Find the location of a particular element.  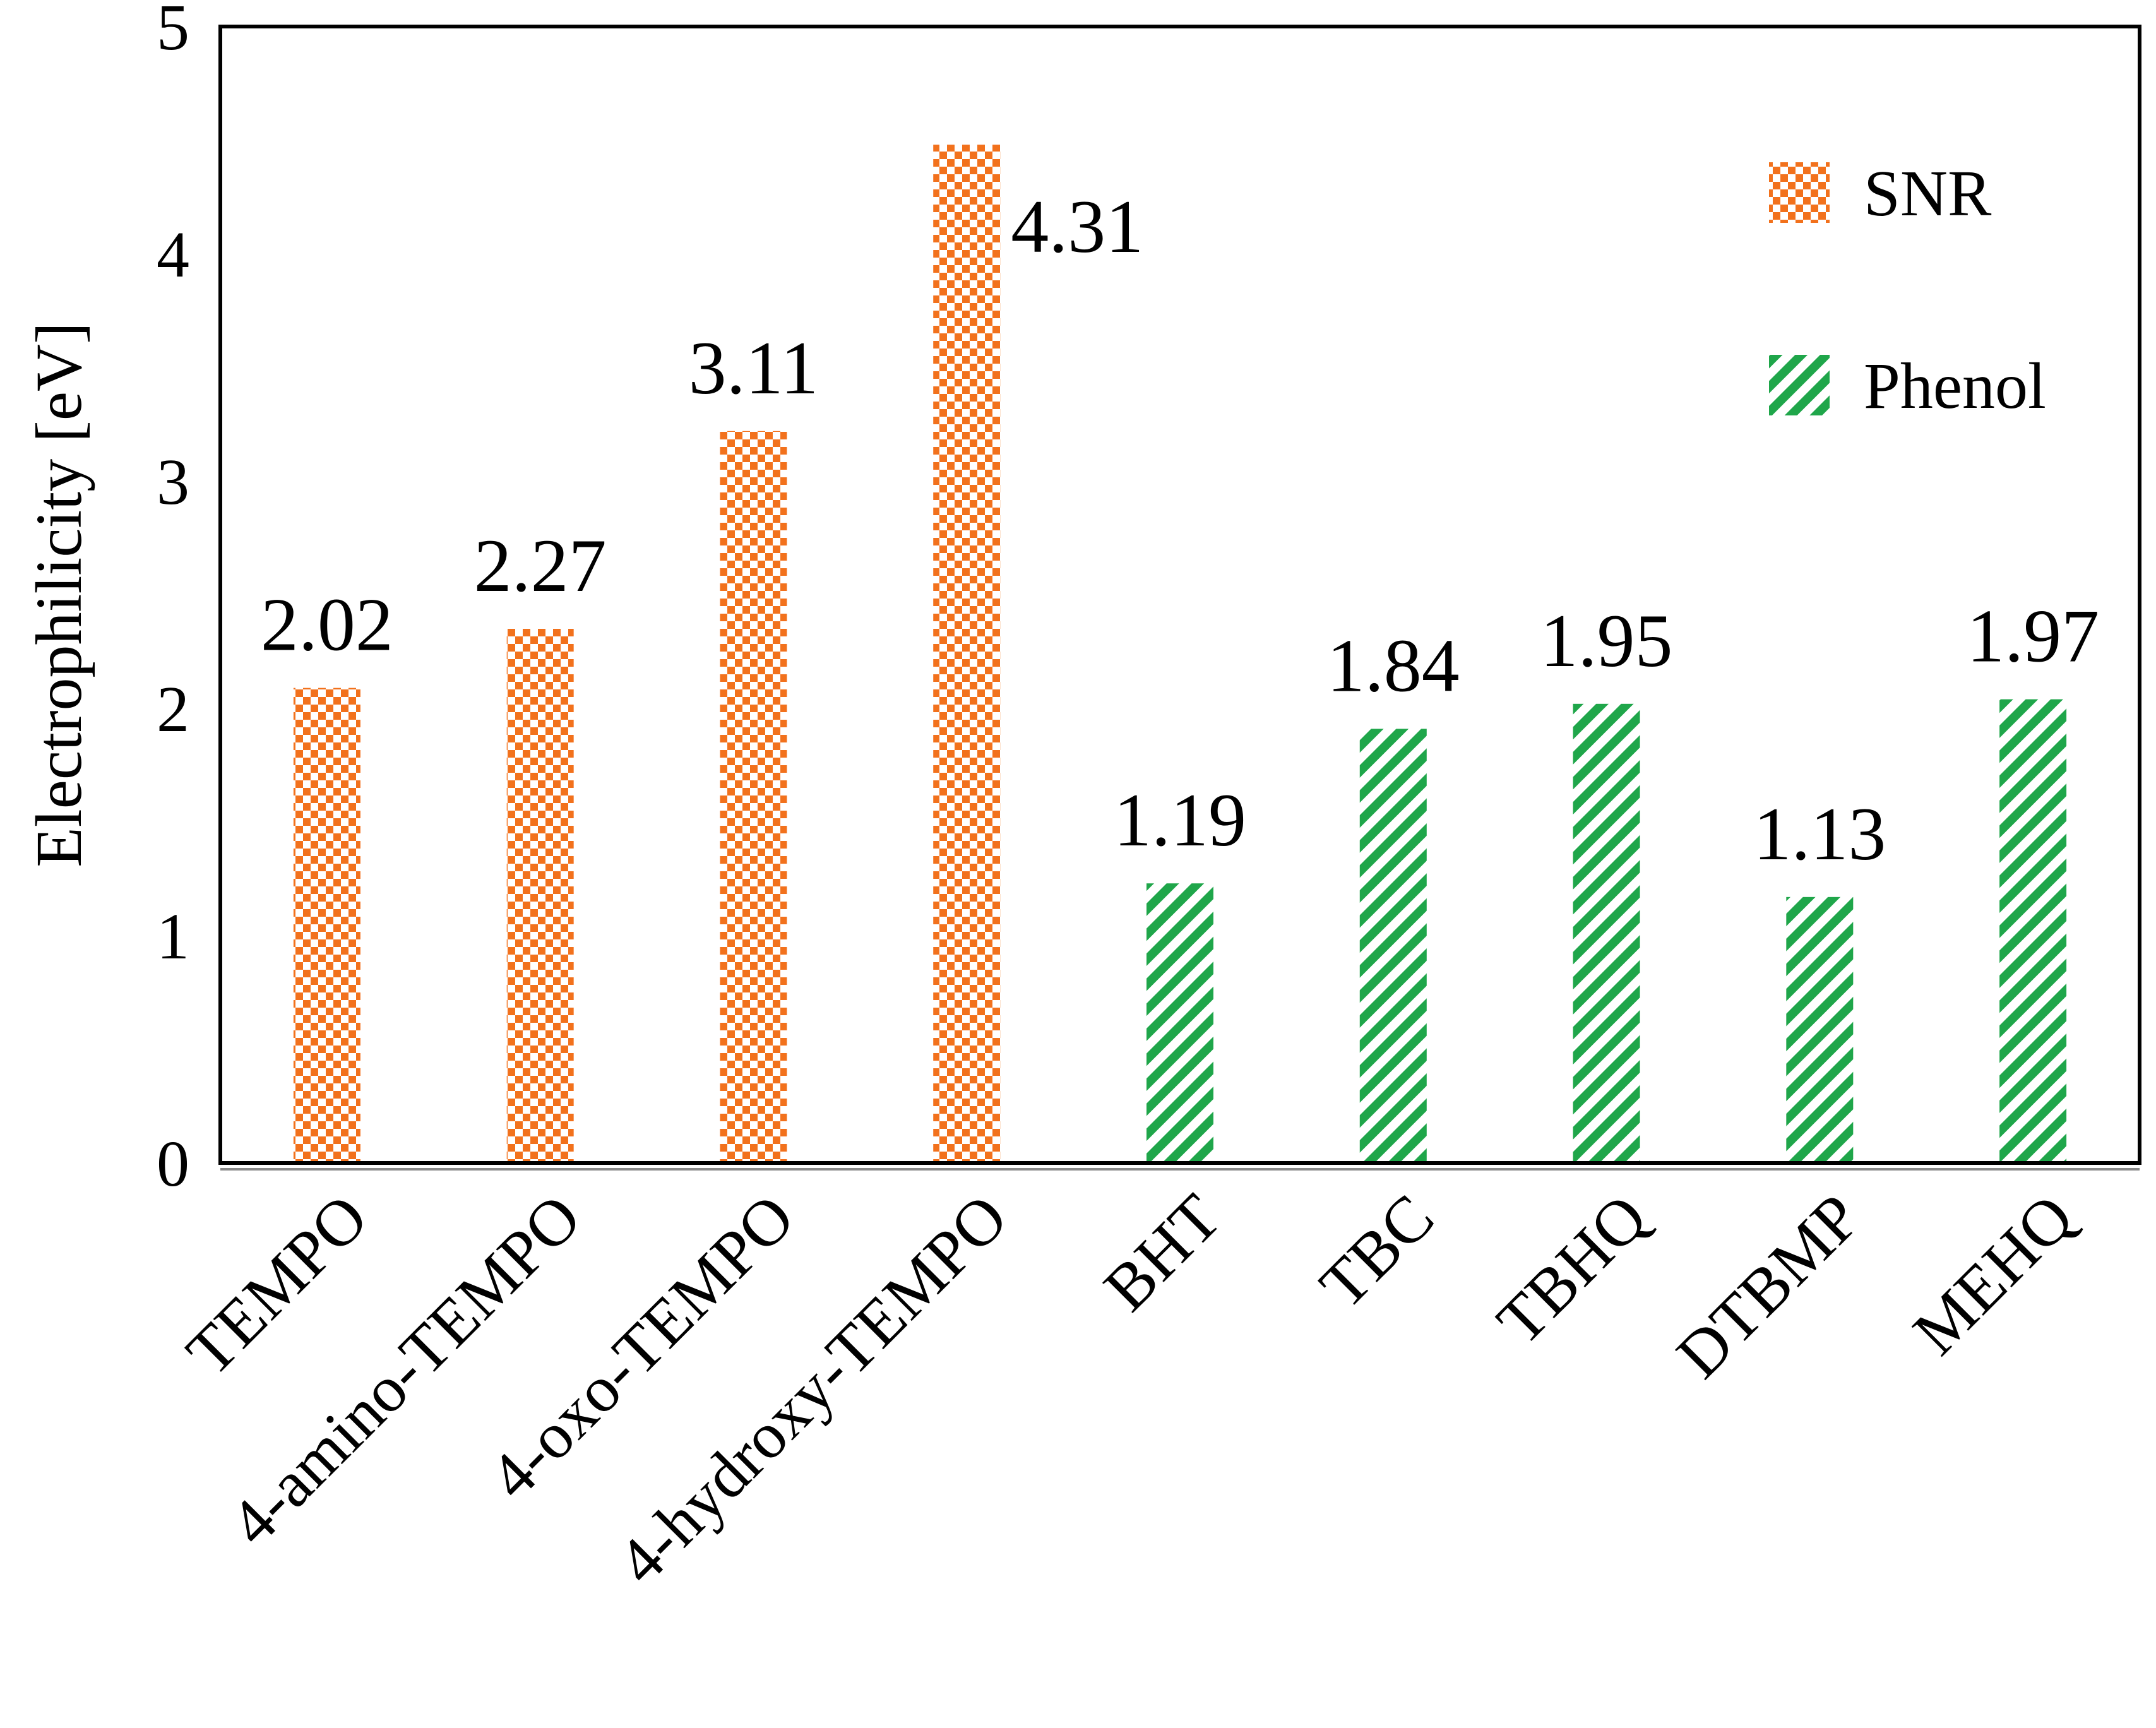

legend-label-phenol: Phenol is located at coordinates (1955, 386).